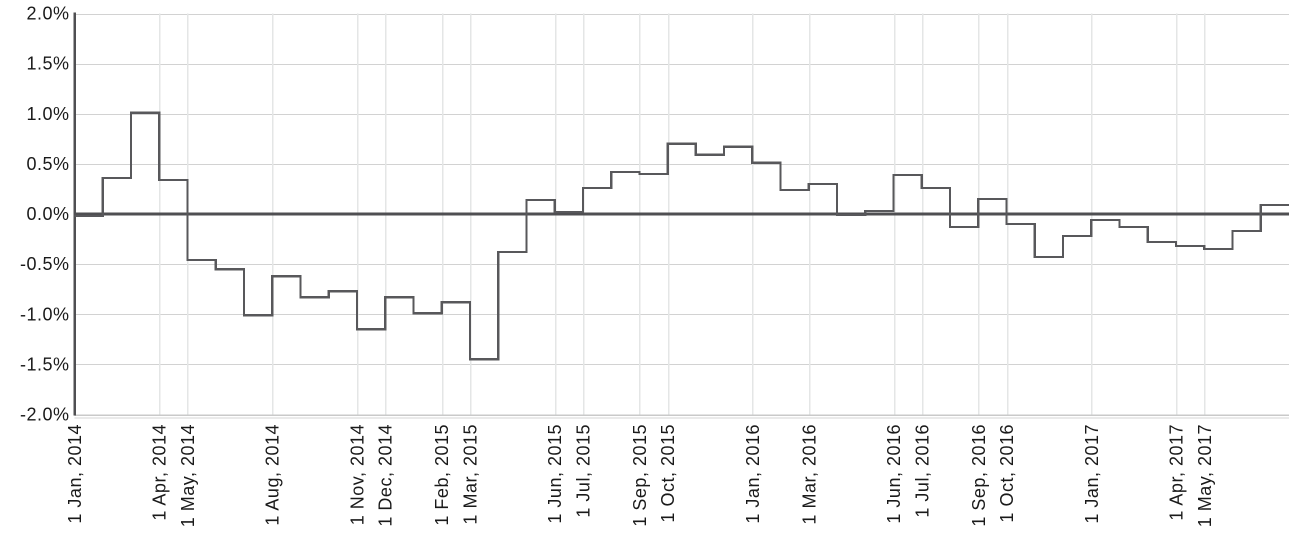 The image size is (1305, 553). Describe the element at coordinates (45, 314) in the screenshot. I see `y-tick-label: -1.0%` at that location.